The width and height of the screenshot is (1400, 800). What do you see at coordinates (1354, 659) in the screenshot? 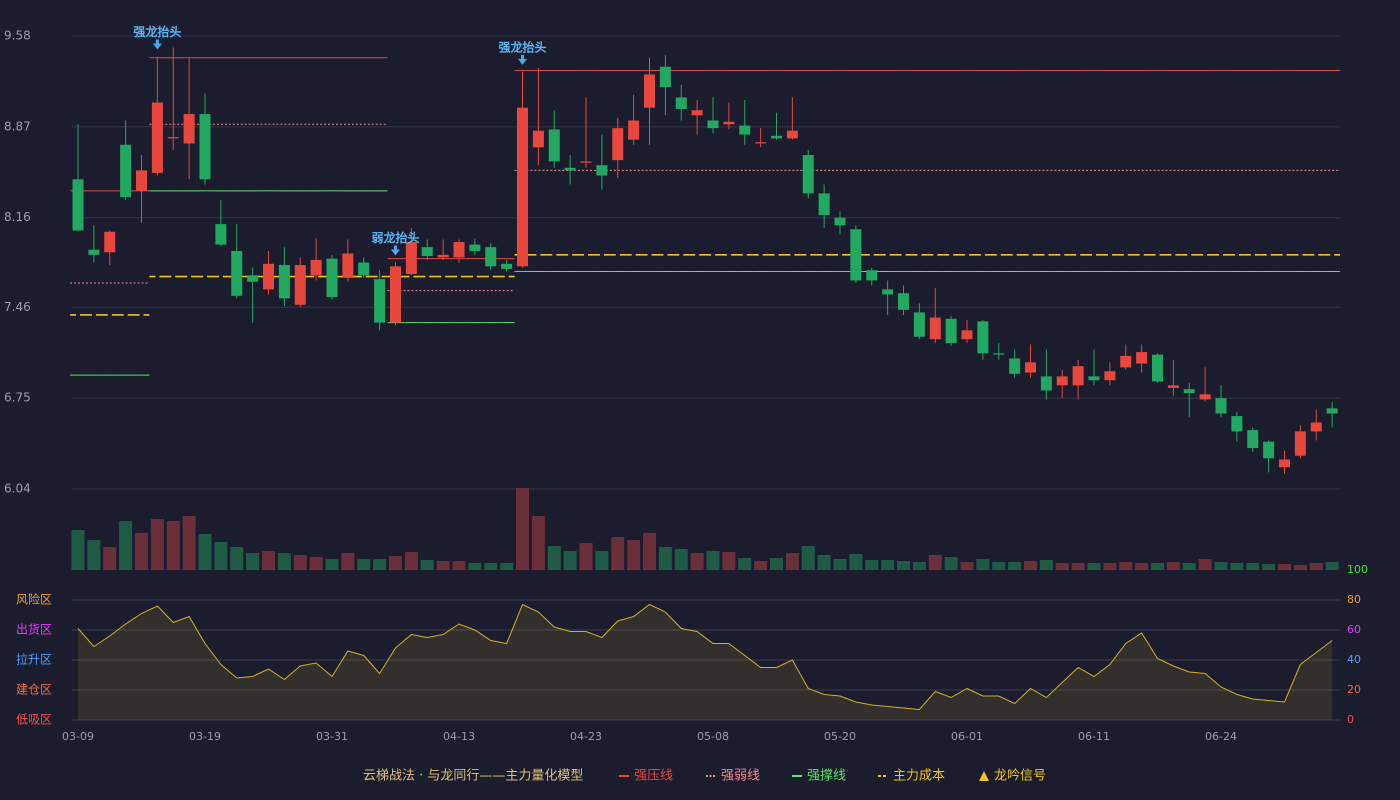
I see `y2-tick-label: 40` at bounding box center [1354, 659].